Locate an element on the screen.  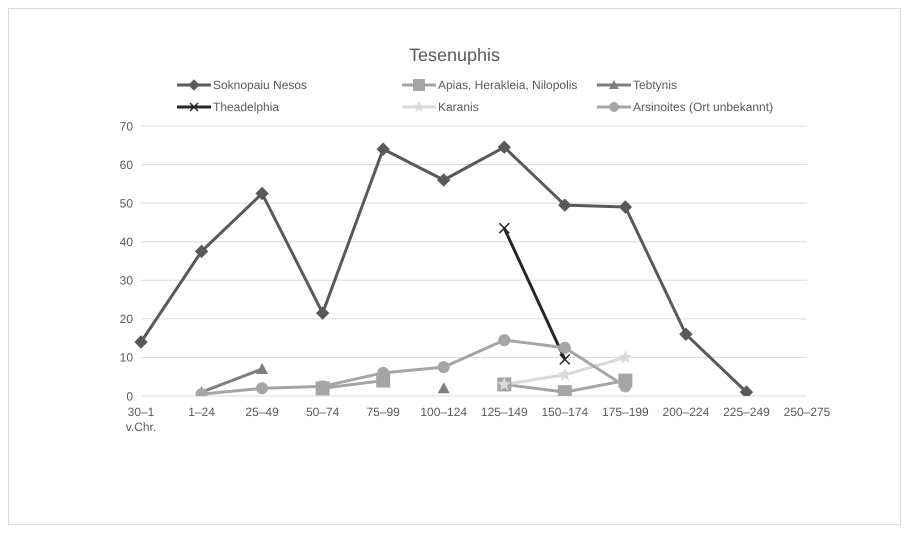
legend-label: Karanis is located at coordinates (458, 107).